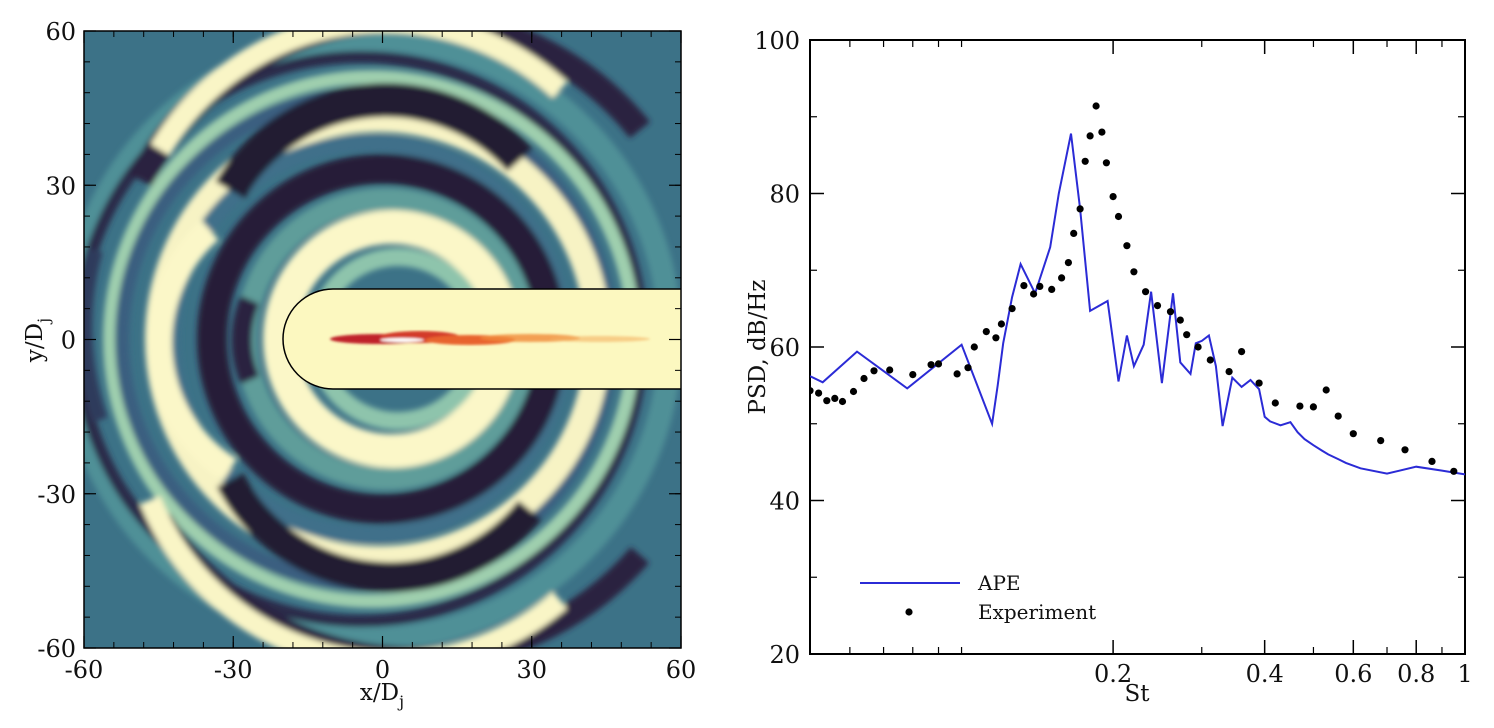 The image size is (1494, 728). Describe the element at coordinates (233, 670) in the screenshot. I see `field-x-tick-label: -30` at that location.